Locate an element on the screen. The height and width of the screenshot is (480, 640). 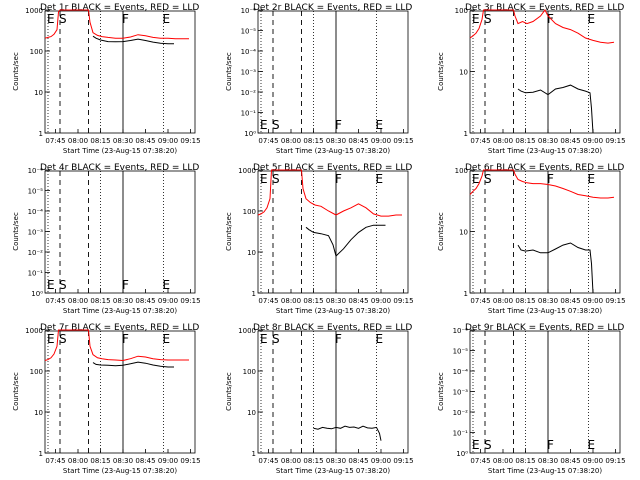
panel-title: Det 4r BLACK = Events, RED = LLD is located at coordinates (119, 168).